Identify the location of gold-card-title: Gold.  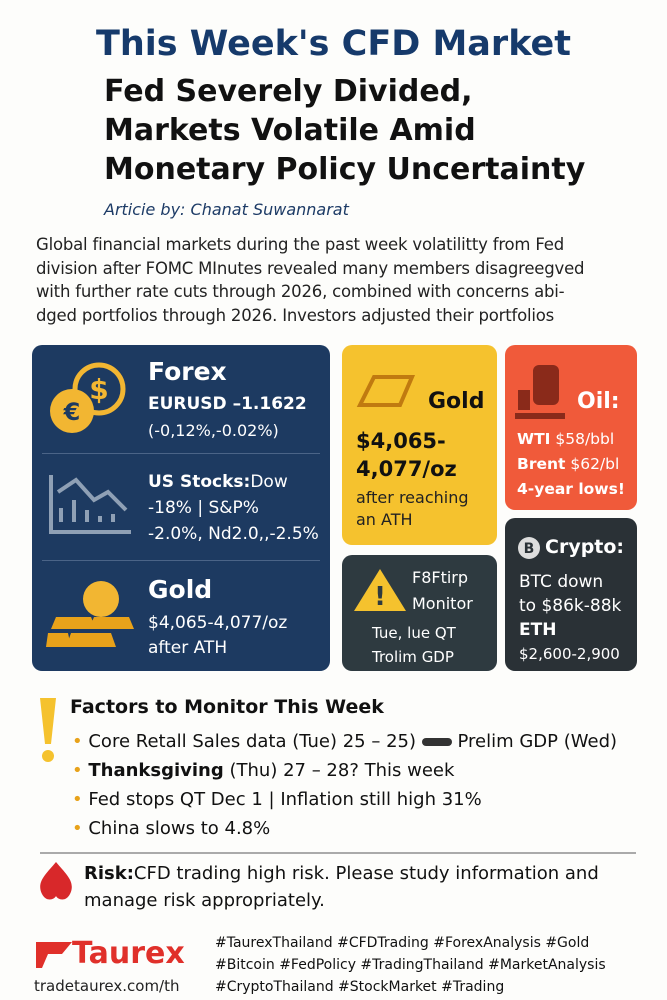
(456, 401).